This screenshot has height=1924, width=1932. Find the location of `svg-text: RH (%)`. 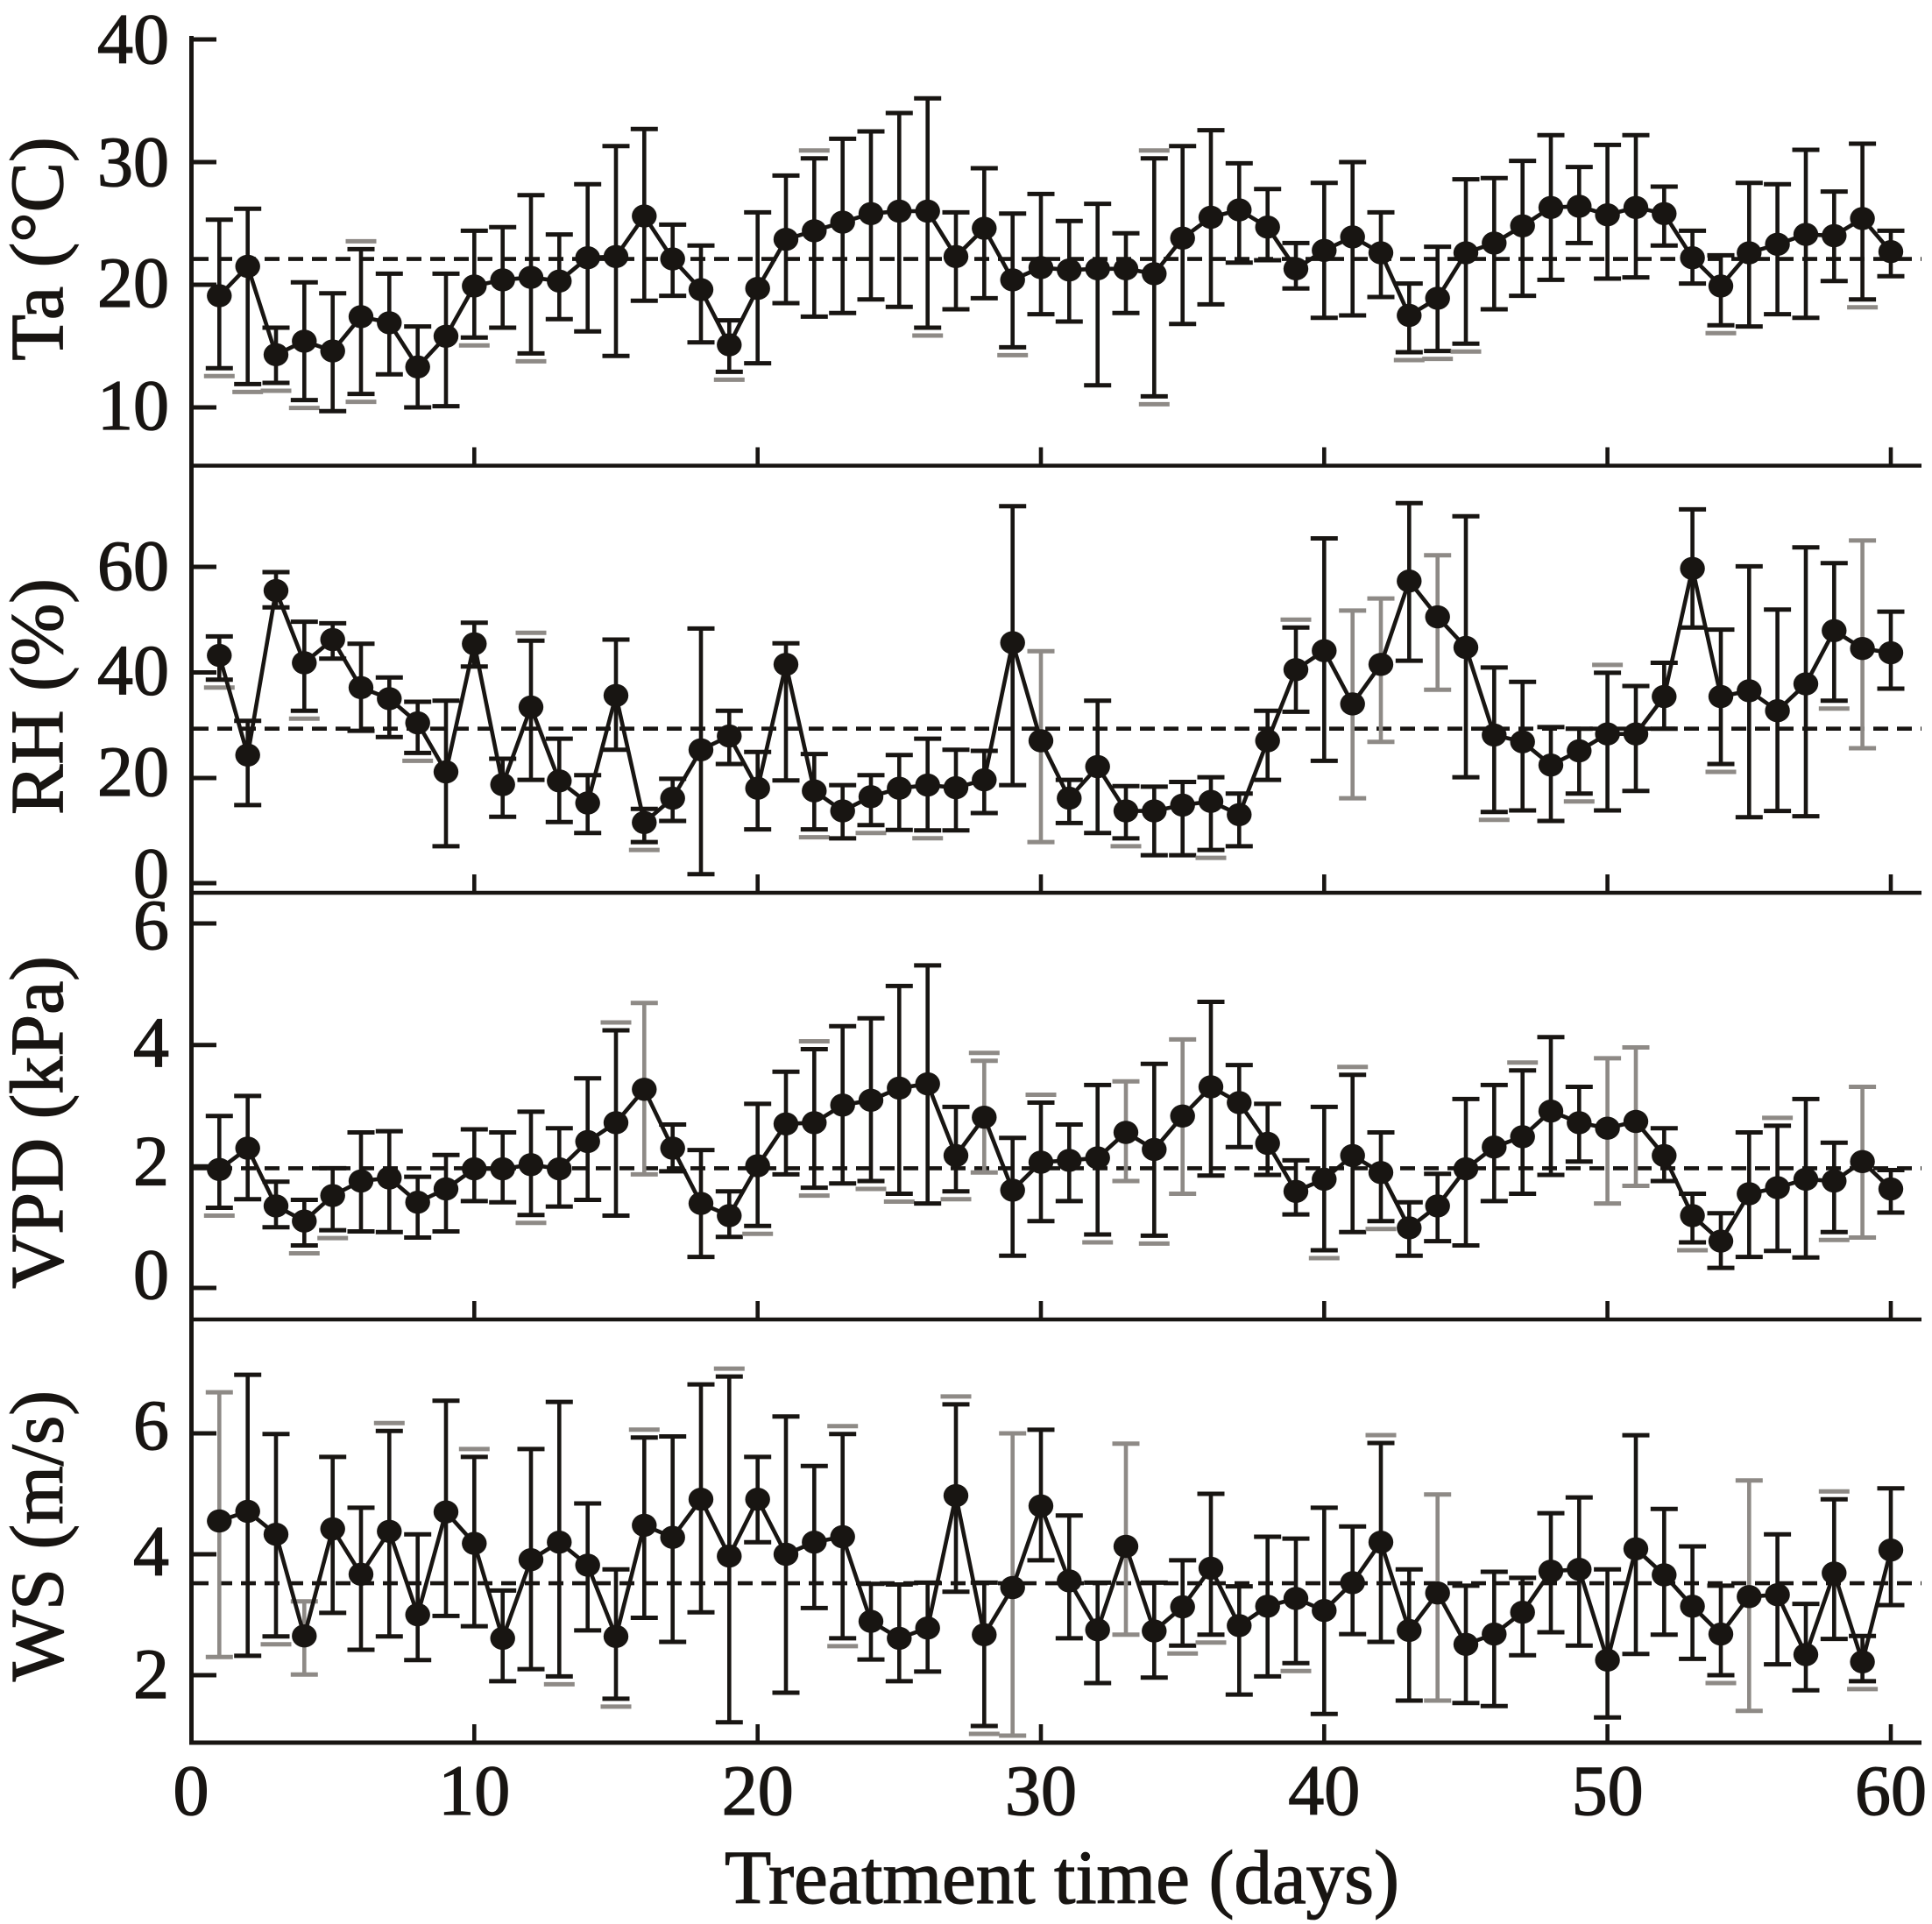

svg-text: RH (%) is located at coordinates (39, 696).